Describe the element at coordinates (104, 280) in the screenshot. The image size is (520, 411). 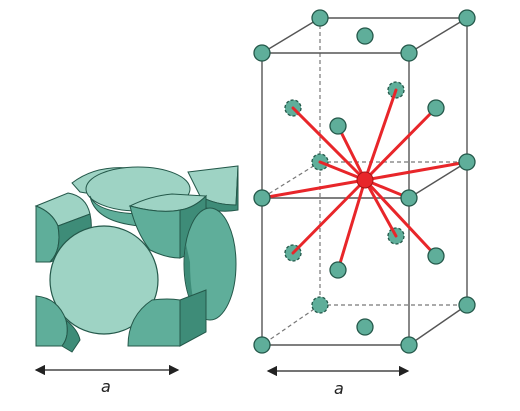
I see `front-face-atom` at that location.